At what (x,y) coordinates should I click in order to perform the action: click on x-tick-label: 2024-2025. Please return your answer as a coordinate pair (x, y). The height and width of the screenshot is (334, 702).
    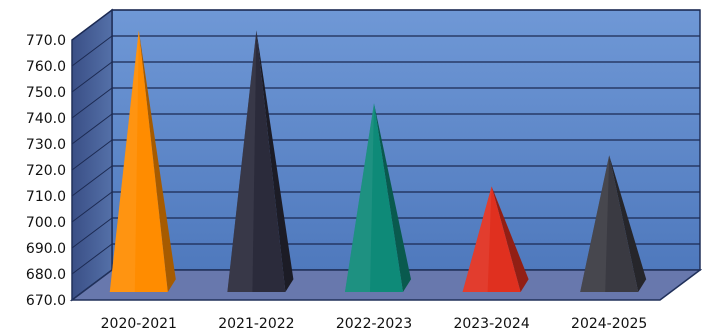
    Looking at the image, I should click on (609, 324).